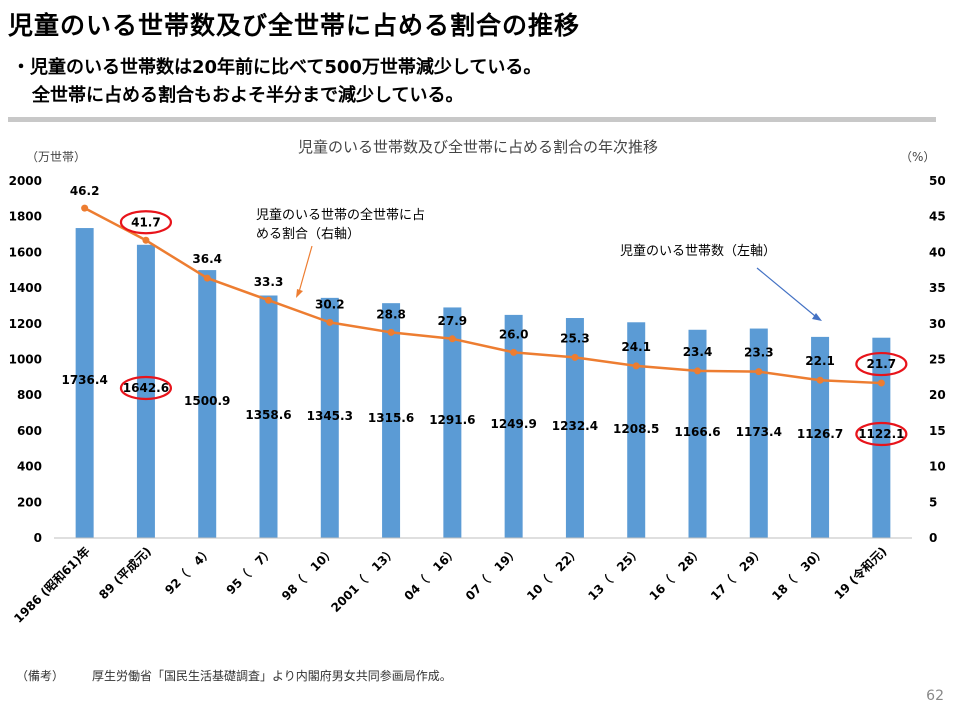  Describe the element at coordinates (29, 395) in the screenshot. I see `left-tick-label: 800` at that location.